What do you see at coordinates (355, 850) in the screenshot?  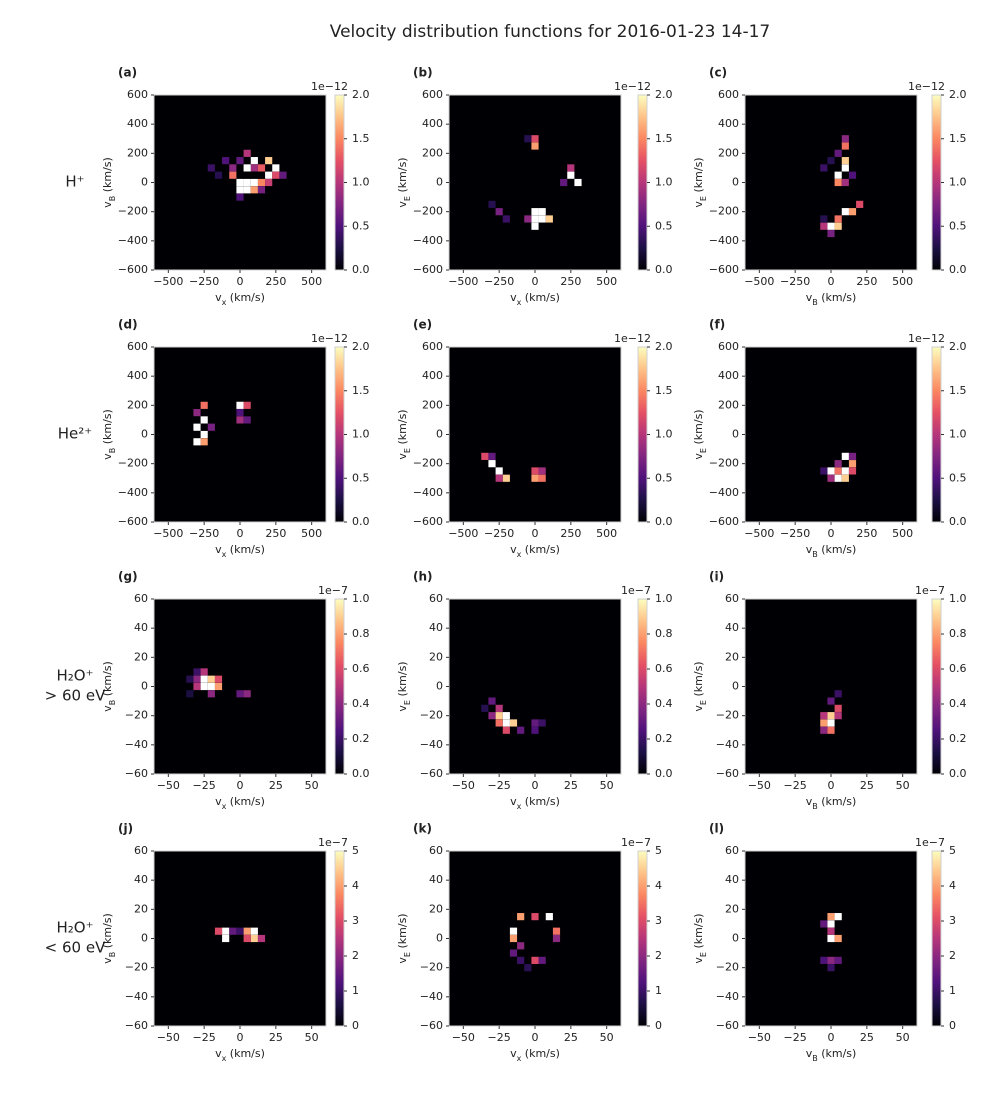 I see `colorbar-tick-label: 5` at bounding box center [355, 850].